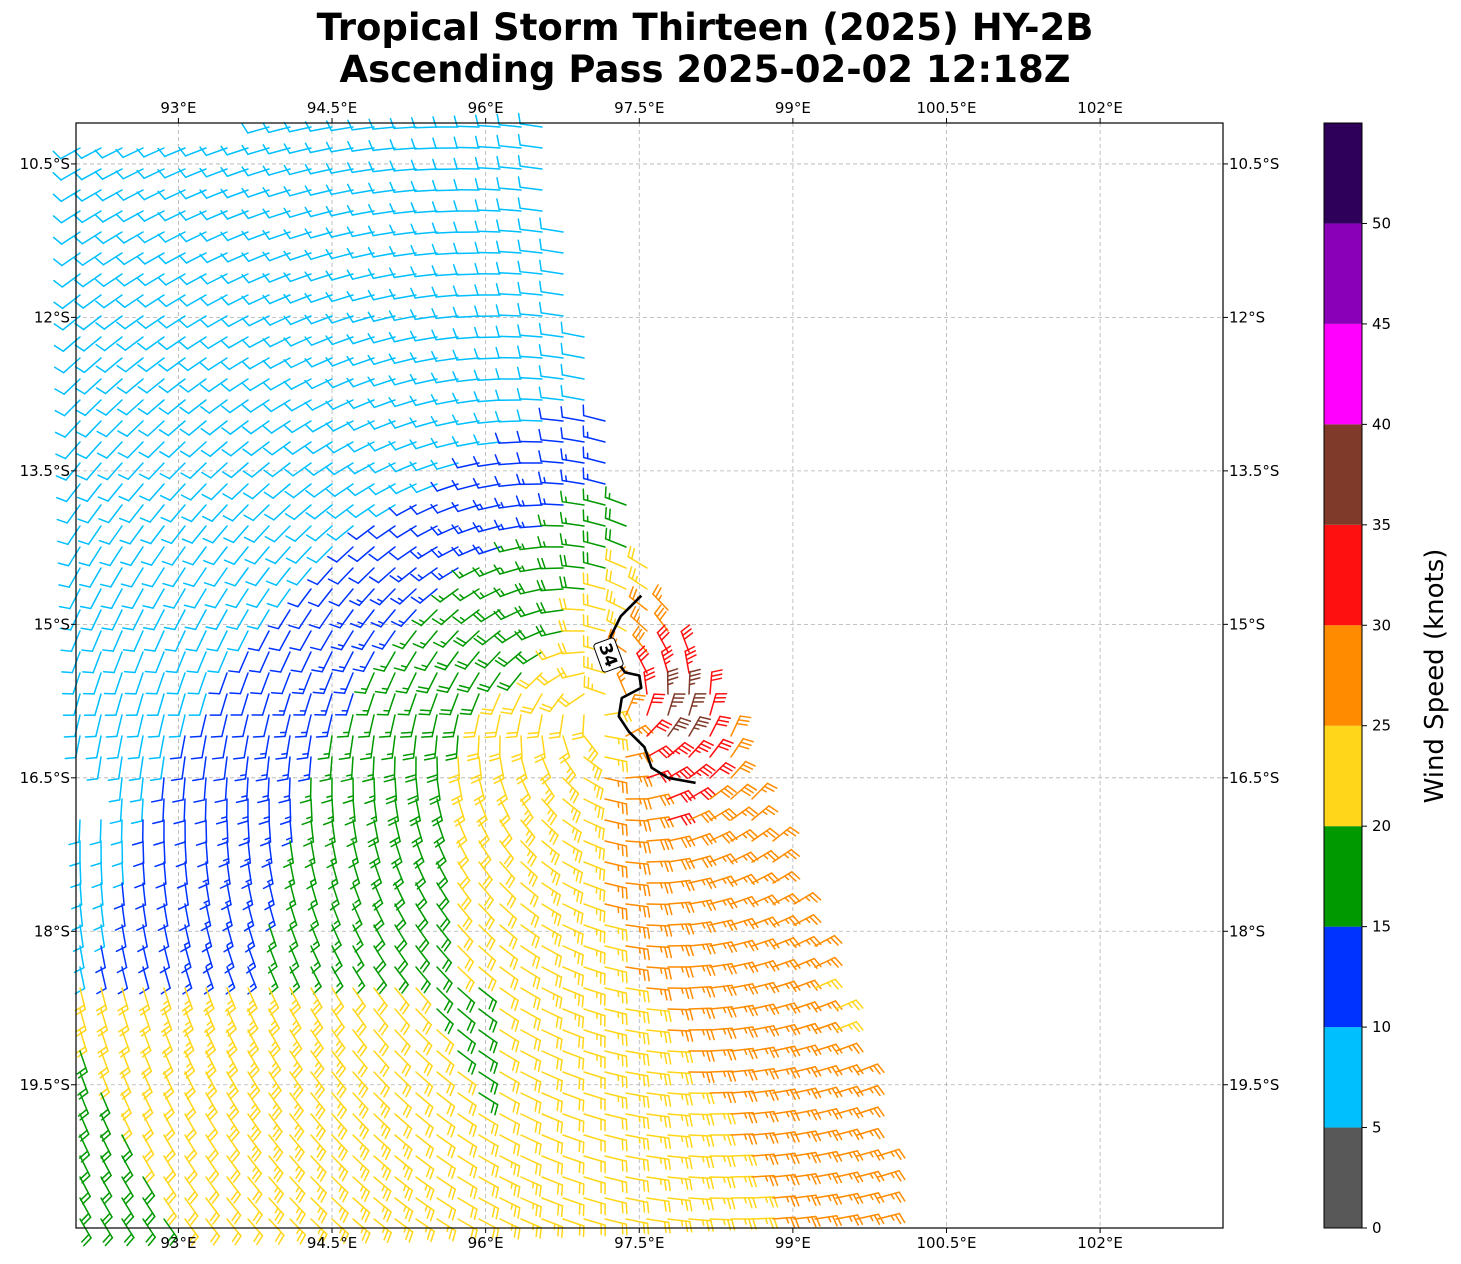  What do you see at coordinates (1100, 1243) in the screenshot?
I see `x-tick-label-bottom: 102°E` at bounding box center [1100, 1243].